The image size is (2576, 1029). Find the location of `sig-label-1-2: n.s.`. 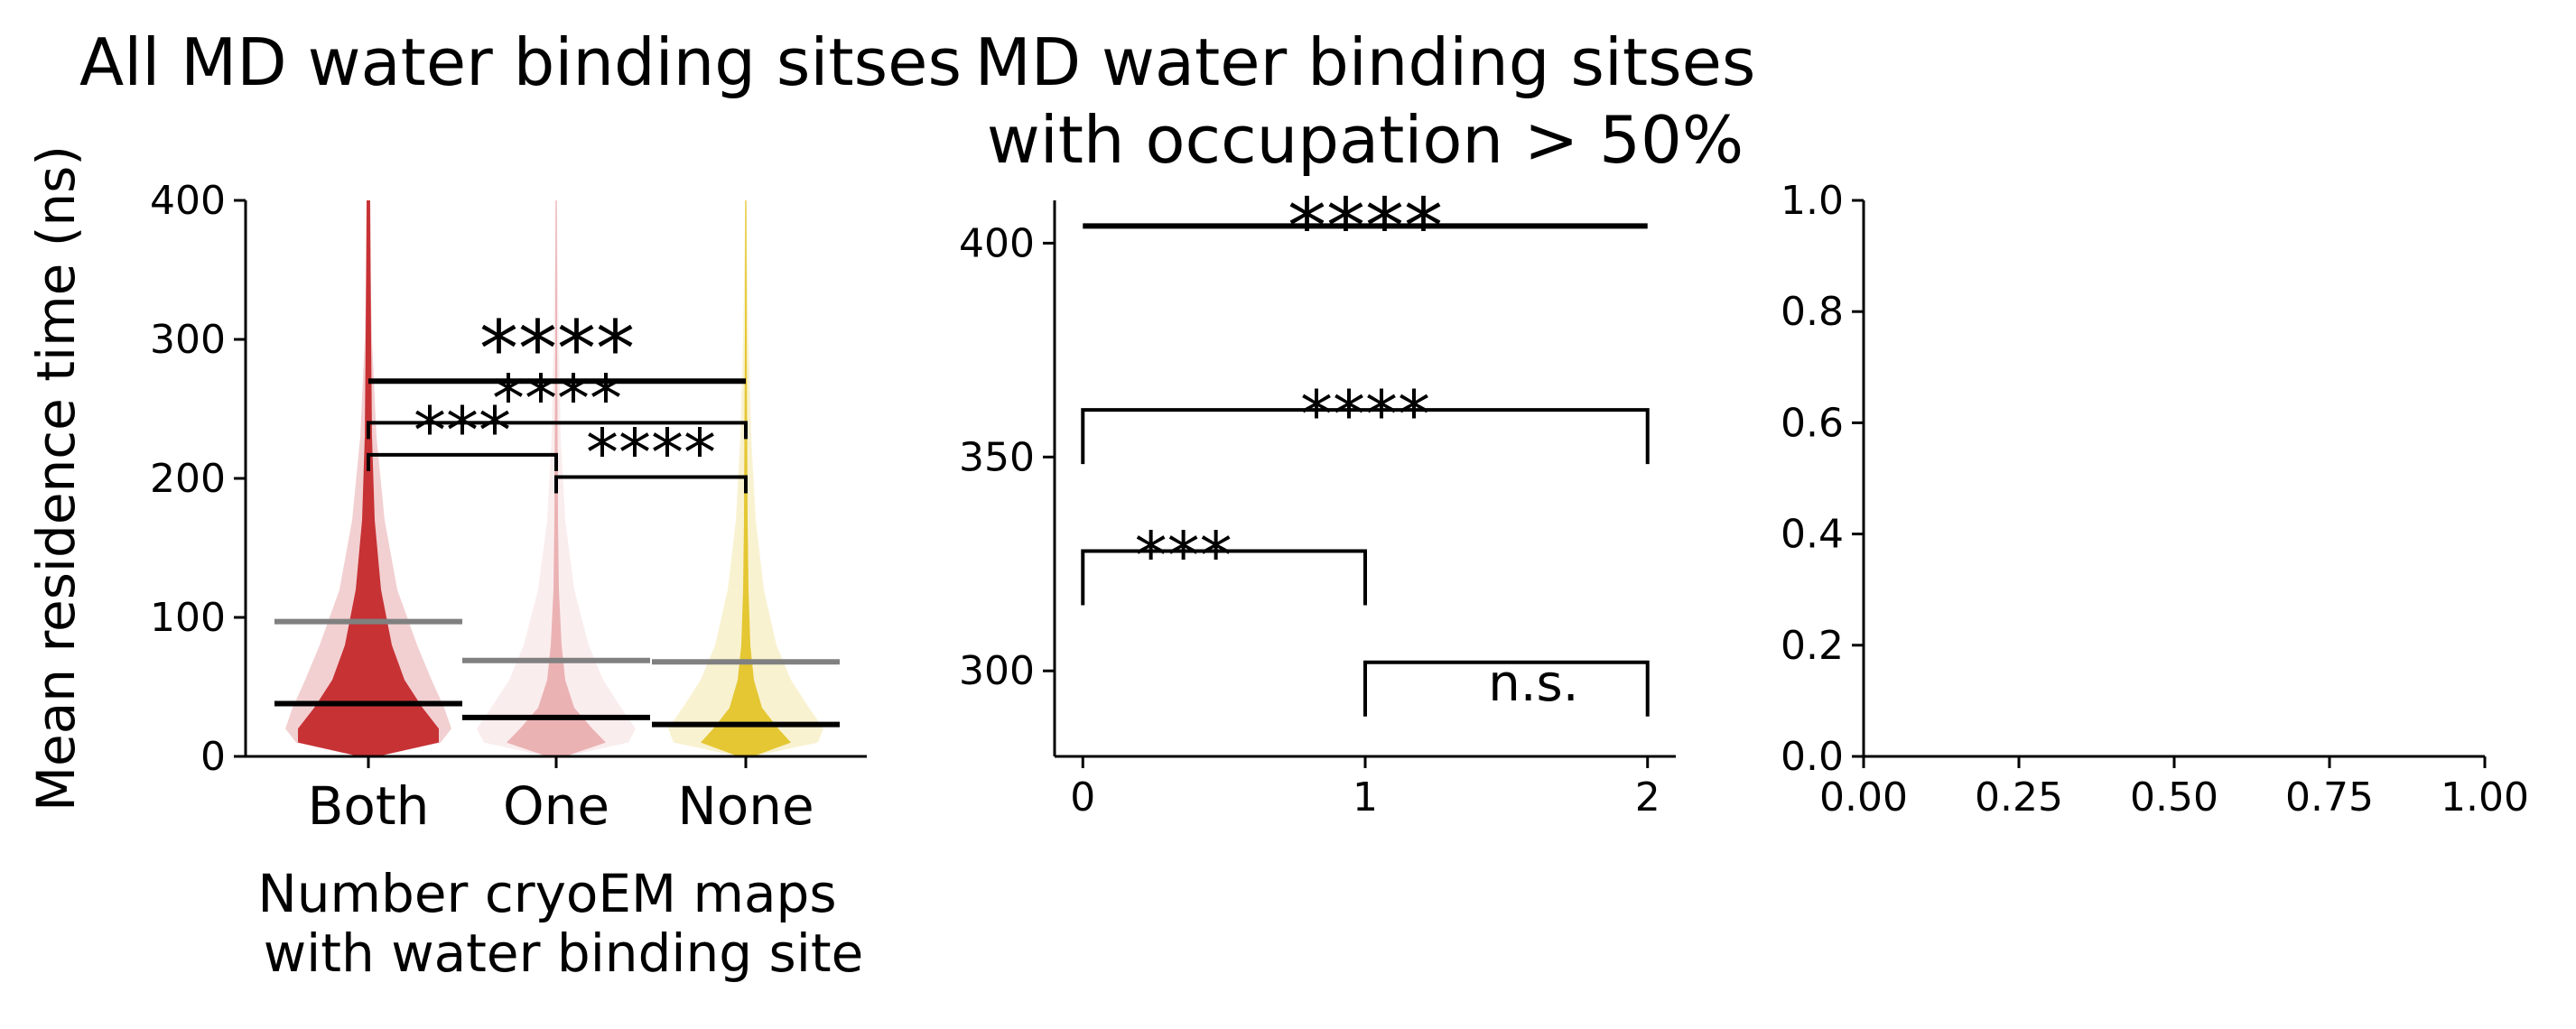

sig-label-1-2: n.s. is located at coordinates (1533, 684).